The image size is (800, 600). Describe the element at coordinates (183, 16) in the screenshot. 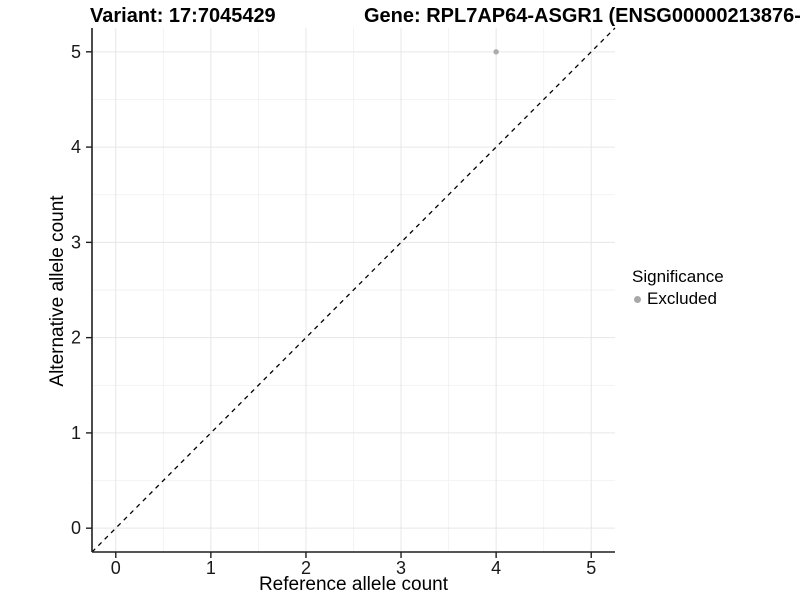

I see `variant-title: Variant: 17:7045429` at that location.